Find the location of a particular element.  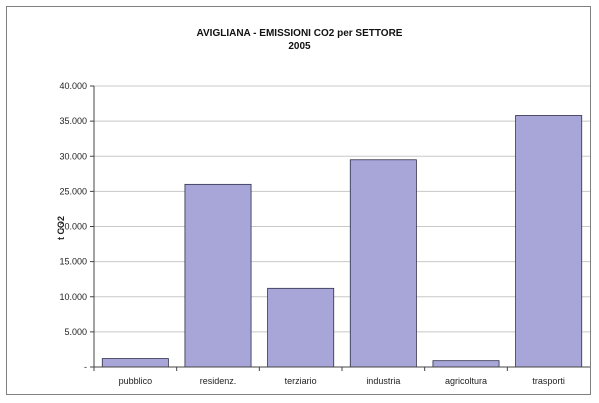

y-tick-label: 35.000 is located at coordinates (73, 121).